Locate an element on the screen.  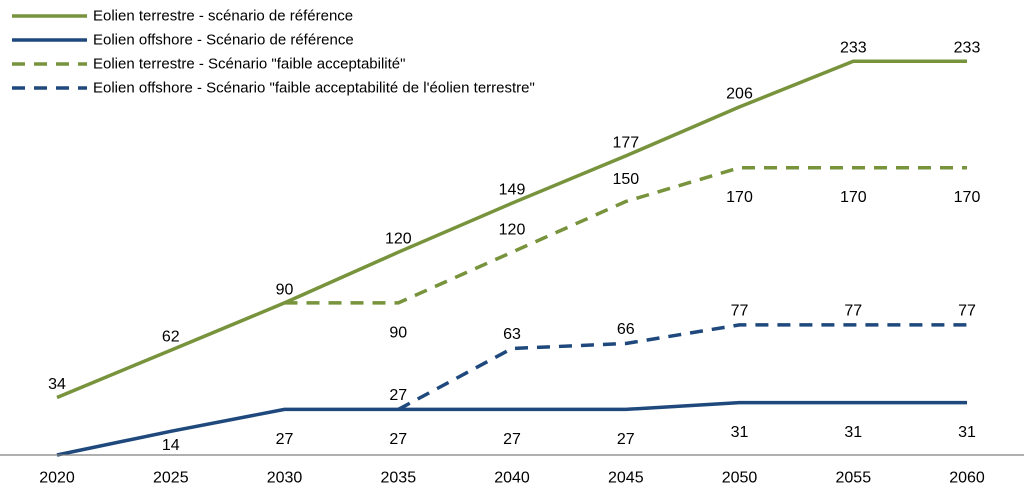
x-tick-label: 2060 is located at coordinates (967, 478).